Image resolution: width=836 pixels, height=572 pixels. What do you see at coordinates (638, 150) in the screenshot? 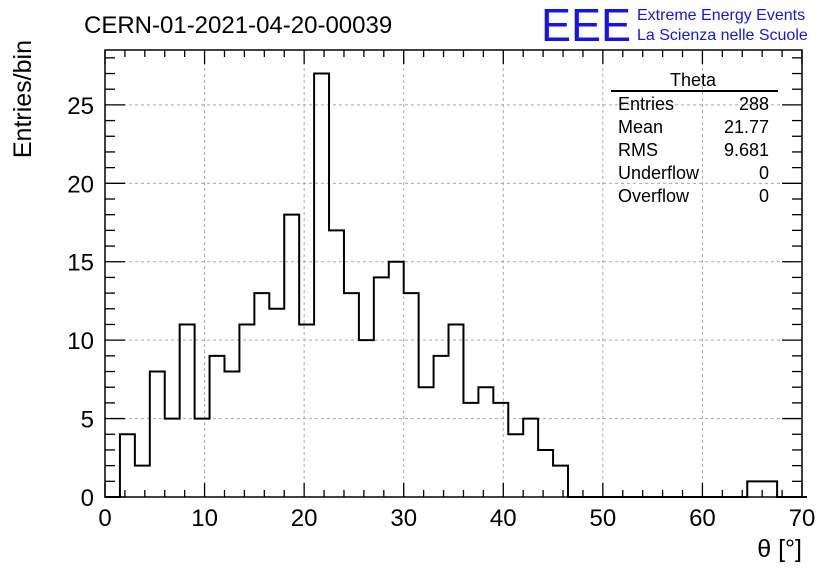
I see `stats-label: RMS` at bounding box center [638, 150].